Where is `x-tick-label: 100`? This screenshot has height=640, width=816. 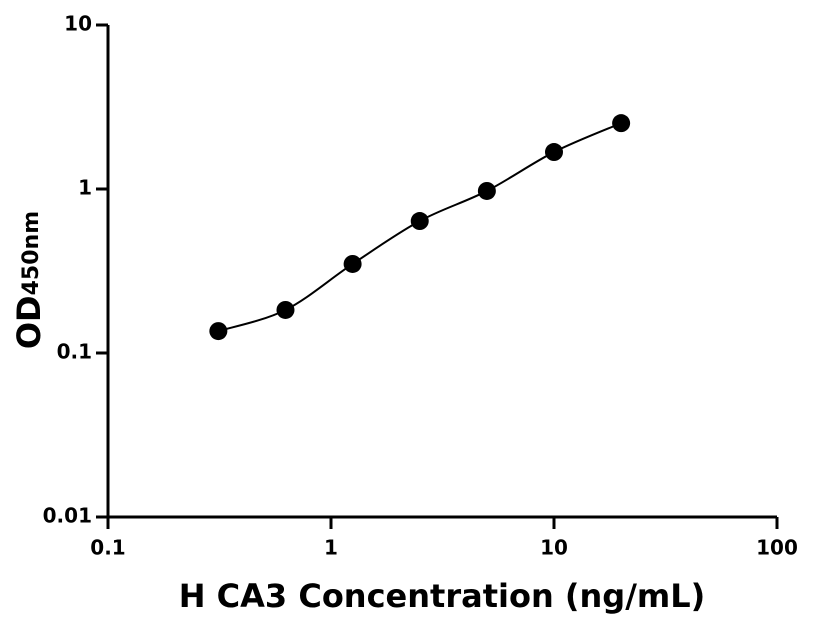 x-tick-label: 100 is located at coordinates (777, 548).